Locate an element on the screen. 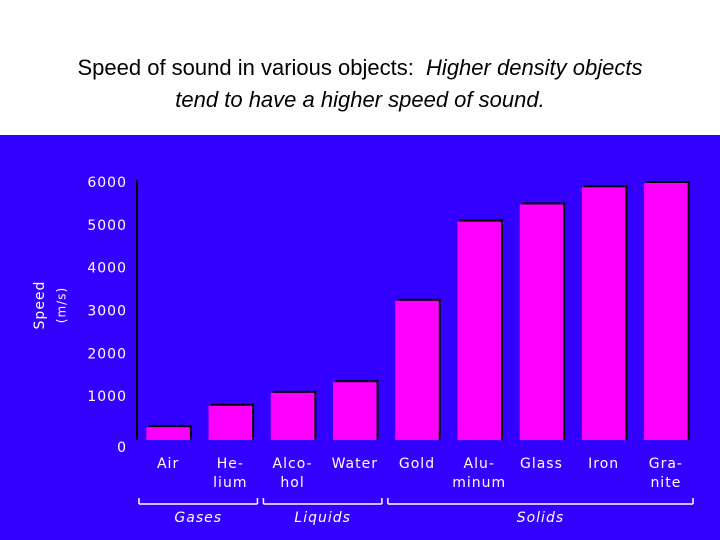 The height and width of the screenshot is (540, 720). y-tick-label: 6000 is located at coordinates (107, 183).